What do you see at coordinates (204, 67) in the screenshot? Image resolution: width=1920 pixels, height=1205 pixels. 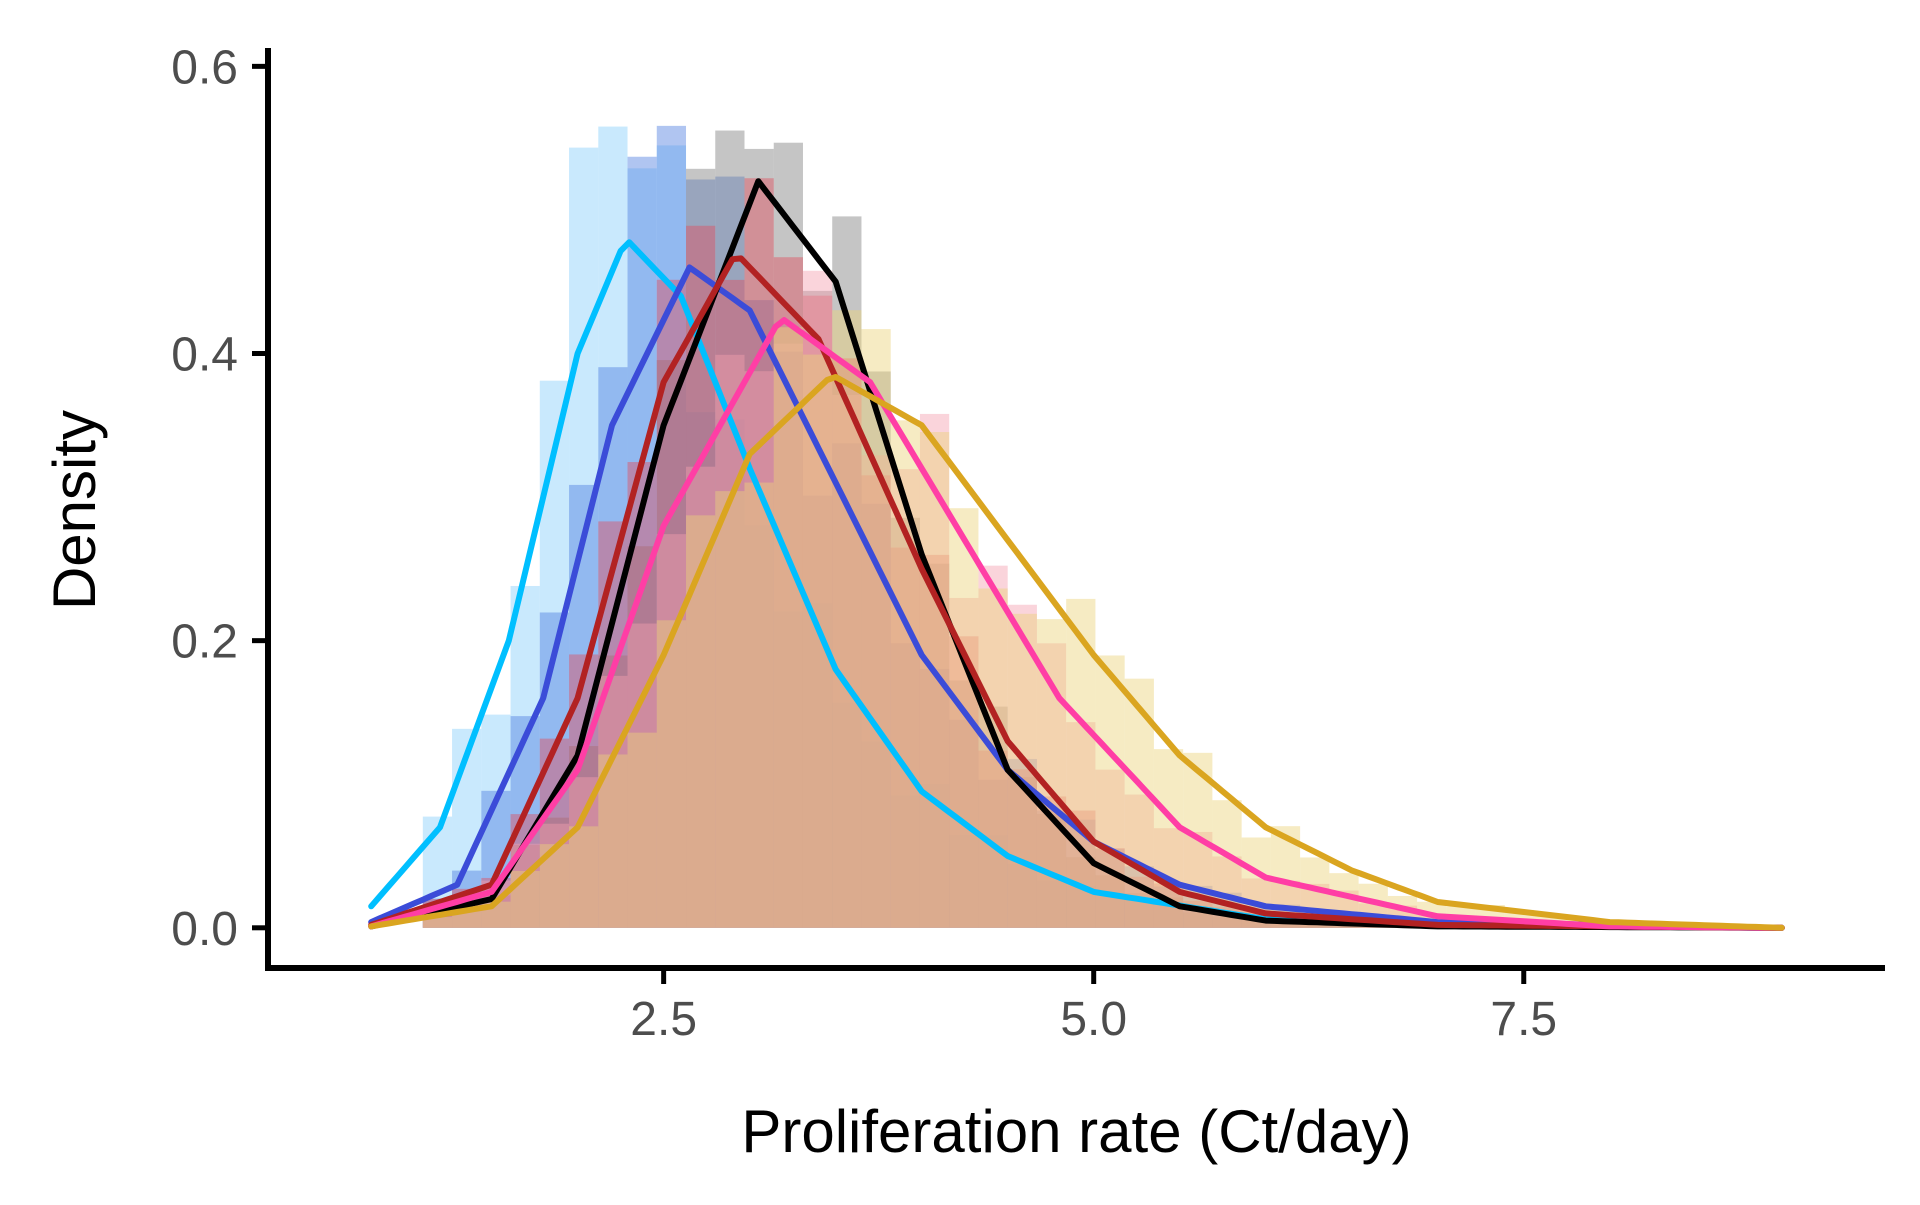 I see `y-tick-label: 0.6` at bounding box center [204, 67].